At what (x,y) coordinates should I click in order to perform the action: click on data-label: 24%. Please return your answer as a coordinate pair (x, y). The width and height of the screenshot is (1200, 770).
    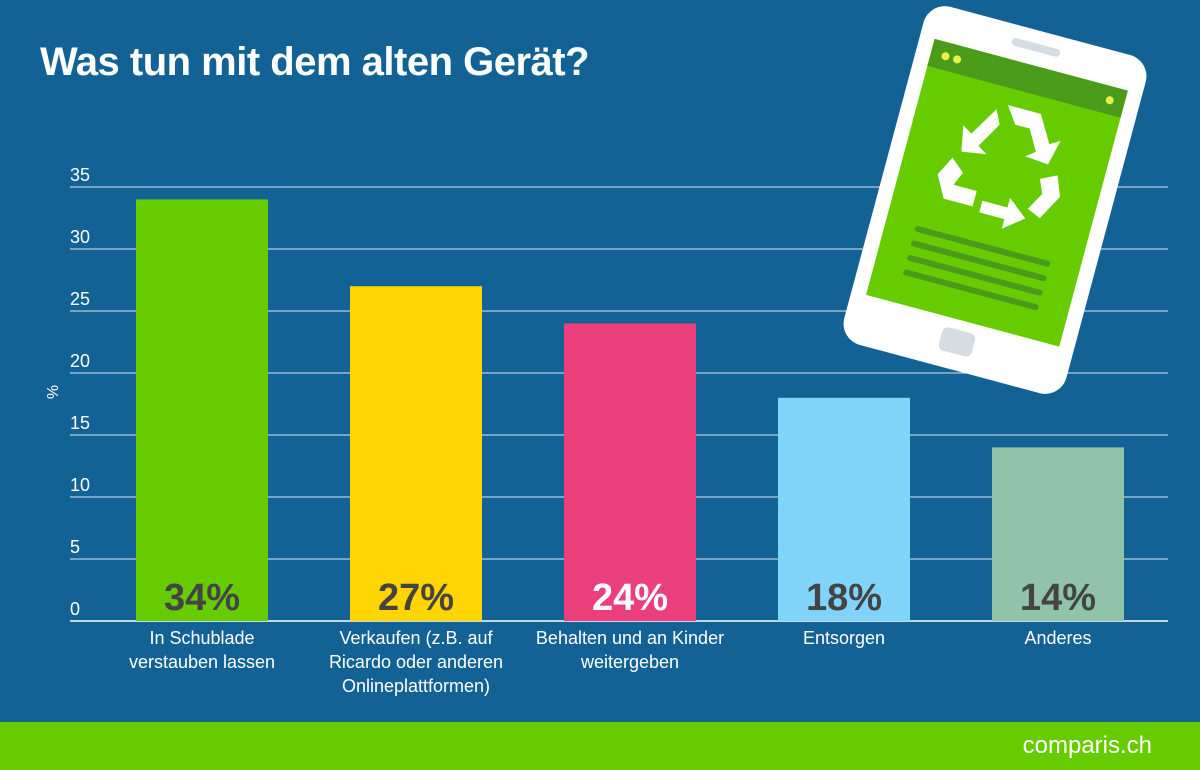
    Looking at the image, I should click on (630, 598).